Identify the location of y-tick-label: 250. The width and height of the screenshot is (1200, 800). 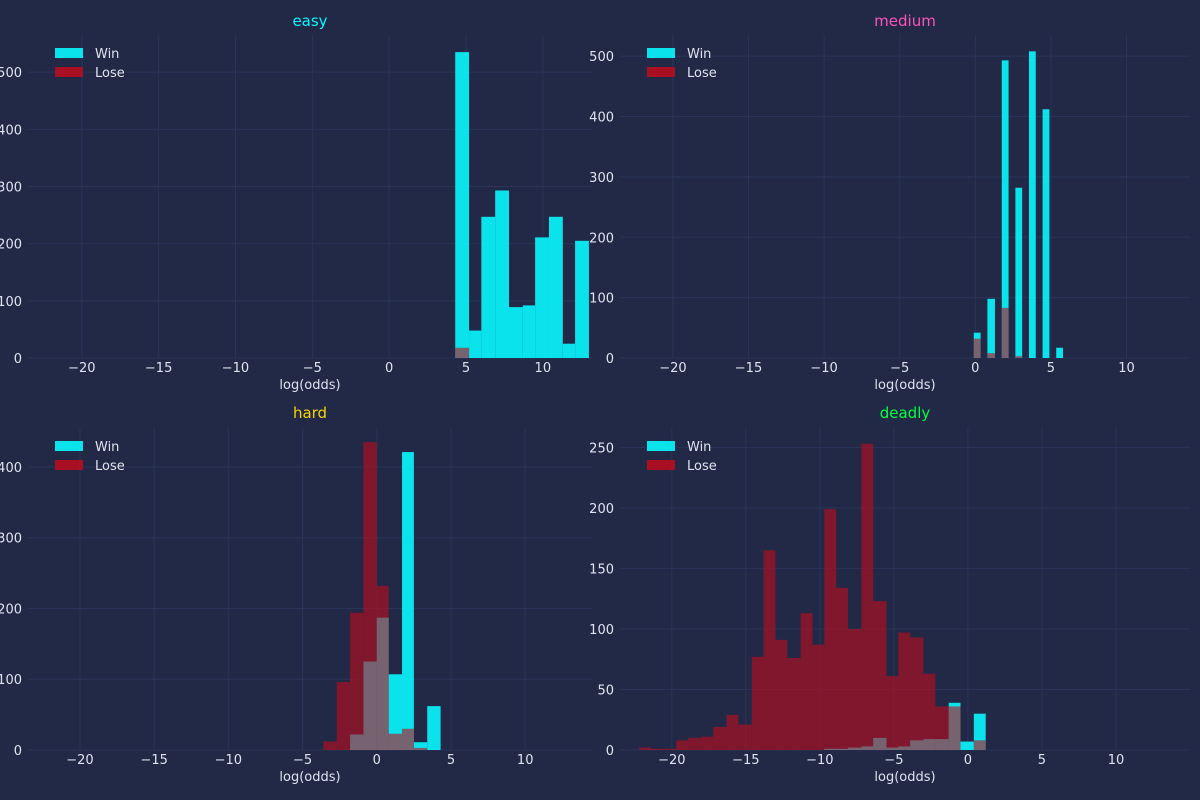
(601, 448).